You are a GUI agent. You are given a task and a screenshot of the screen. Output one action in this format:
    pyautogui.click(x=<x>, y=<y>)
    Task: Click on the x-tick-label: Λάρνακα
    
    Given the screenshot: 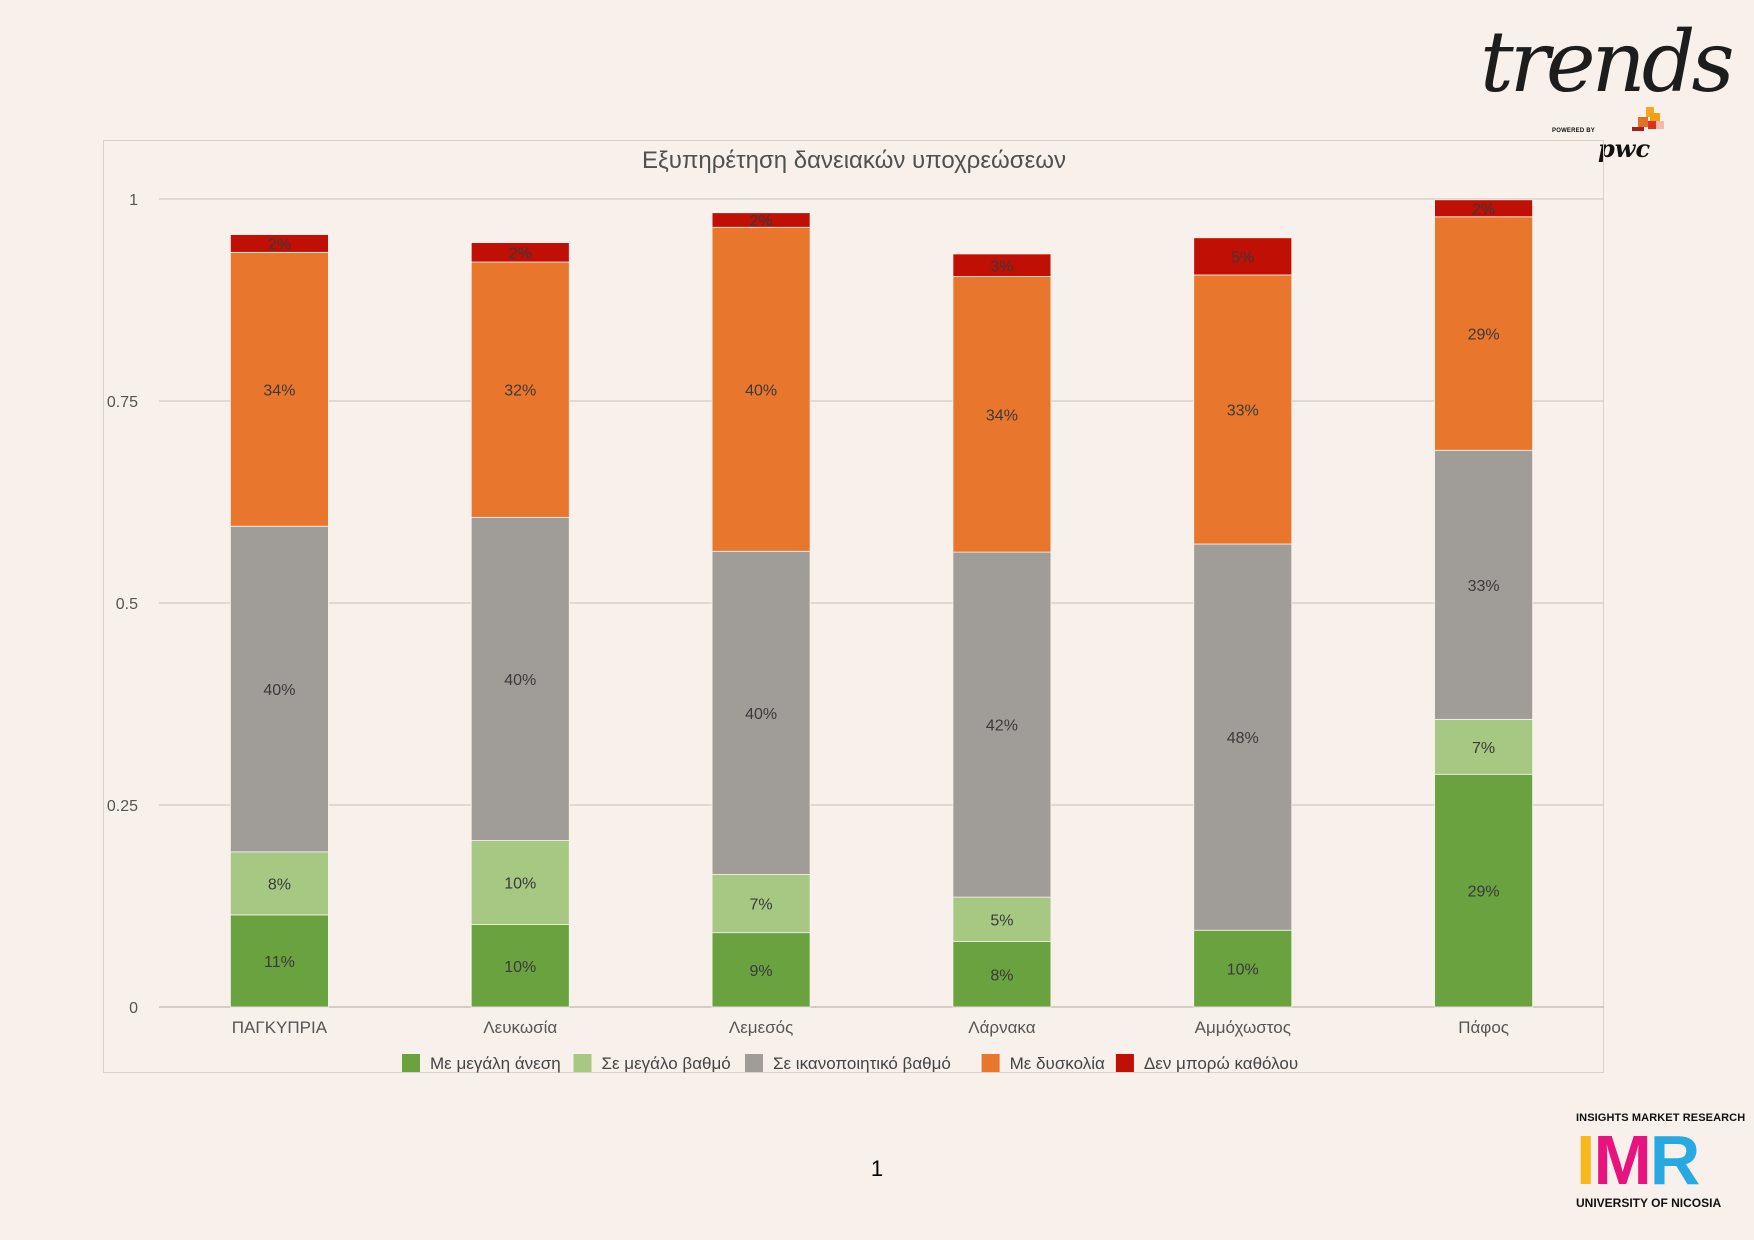 What is the action you would take?
    pyautogui.click(x=1001, y=1027)
    